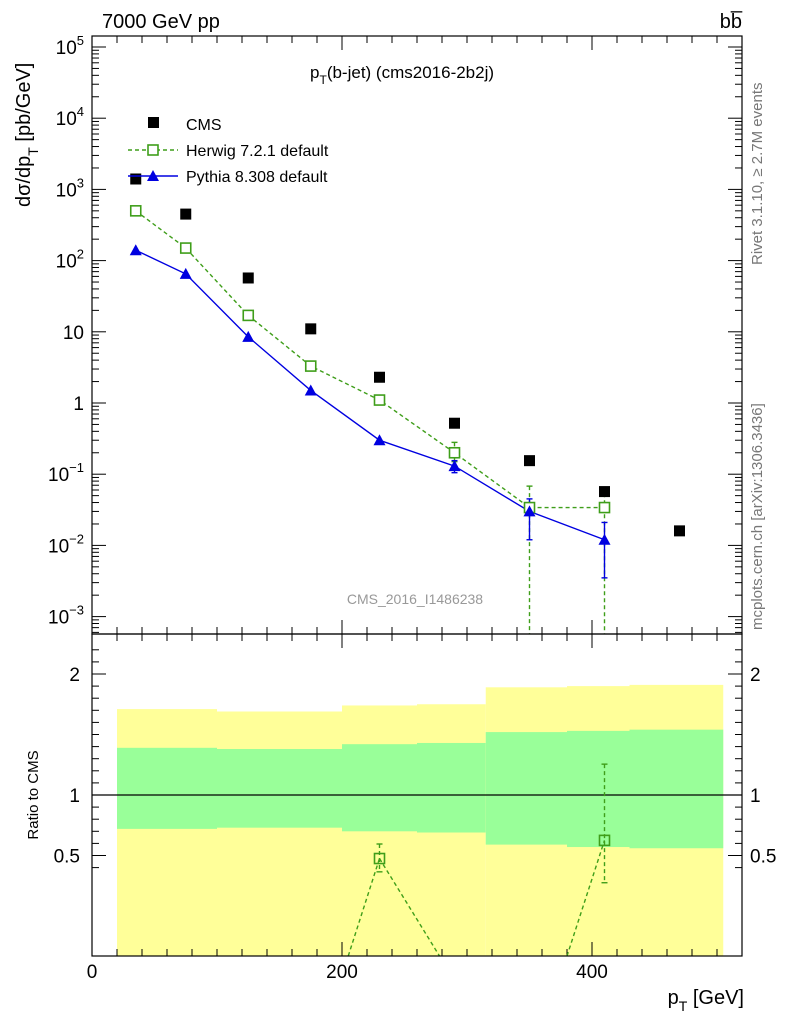 The height and width of the screenshot is (1024, 786). I want to click on legend-pythia-marker, so click(153, 175).